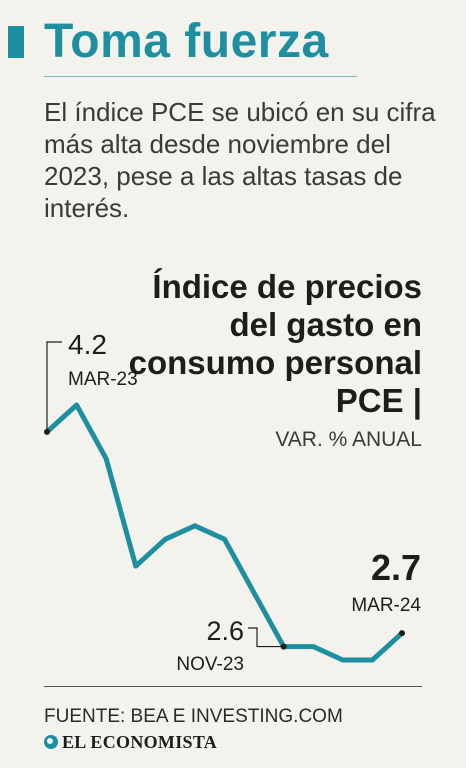  What do you see at coordinates (16, 42) in the screenshot?
I see `title-accent-bar` at bounding box center [16, 42].